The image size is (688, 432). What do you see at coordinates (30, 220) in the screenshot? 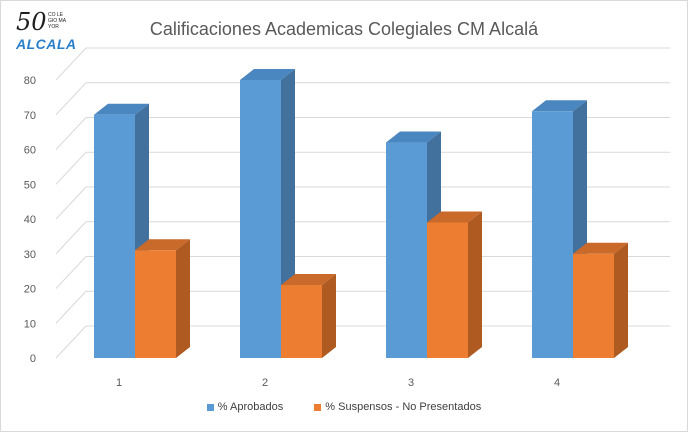
I see `y-tick-label: 40` at bounding box center [30, 220].